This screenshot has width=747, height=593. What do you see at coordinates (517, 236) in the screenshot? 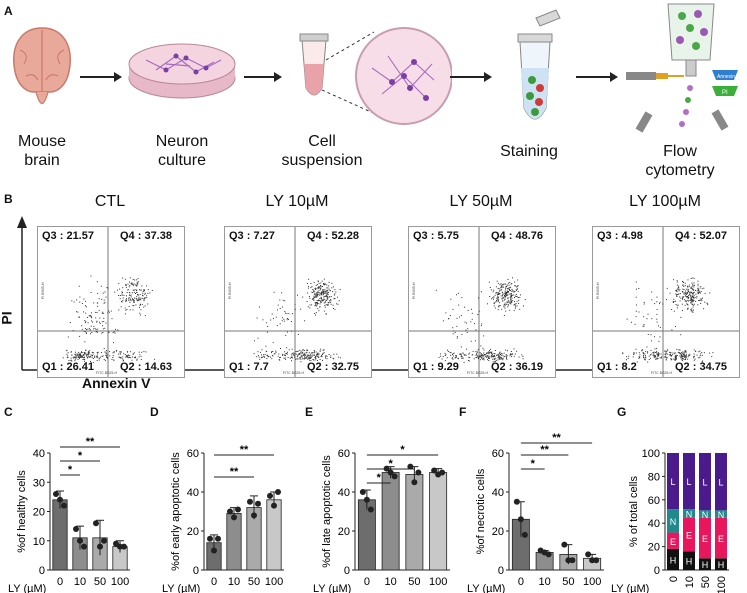
I see `quadrant-label-q4: Q4 : 48.76` at bounding box center [517, 236].